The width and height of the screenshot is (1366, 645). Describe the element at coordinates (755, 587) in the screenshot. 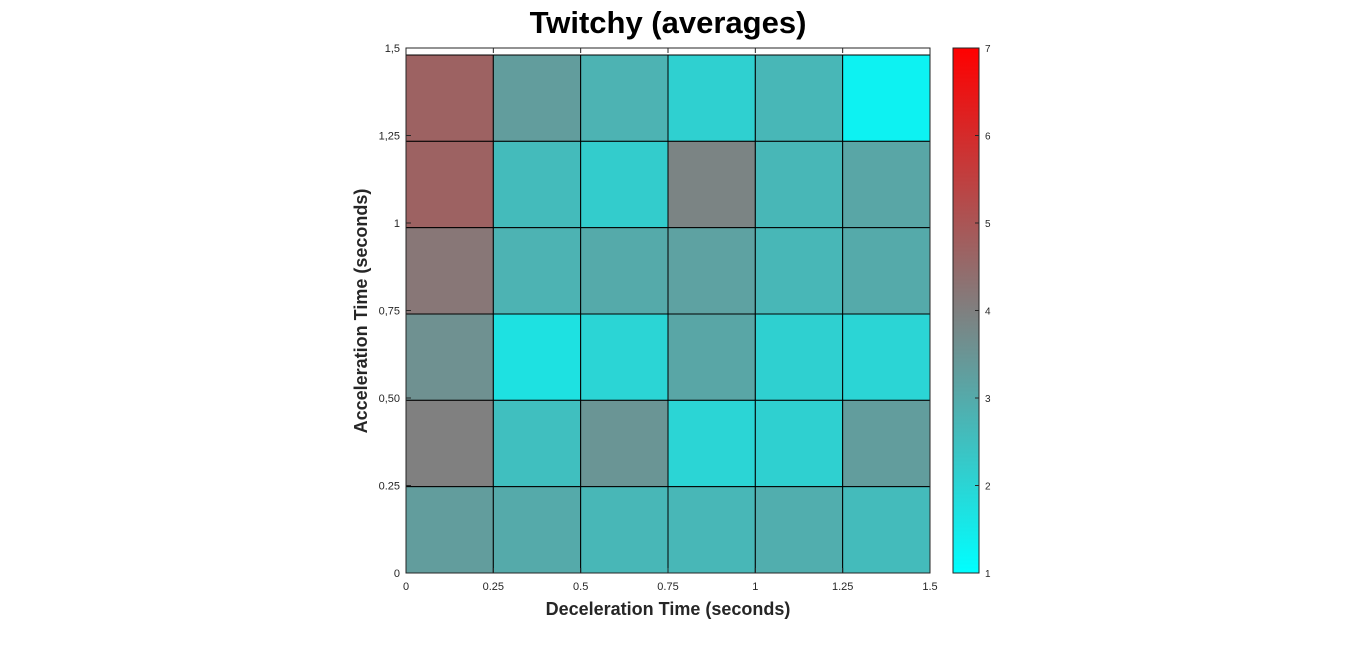

I see `x-tick-label: 1` at that location.